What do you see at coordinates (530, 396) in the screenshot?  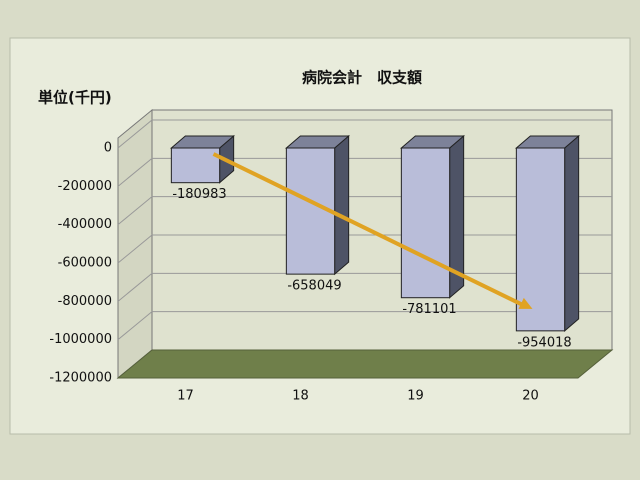 I see `x-tick-label: 20` at bounding box center [530, 396].